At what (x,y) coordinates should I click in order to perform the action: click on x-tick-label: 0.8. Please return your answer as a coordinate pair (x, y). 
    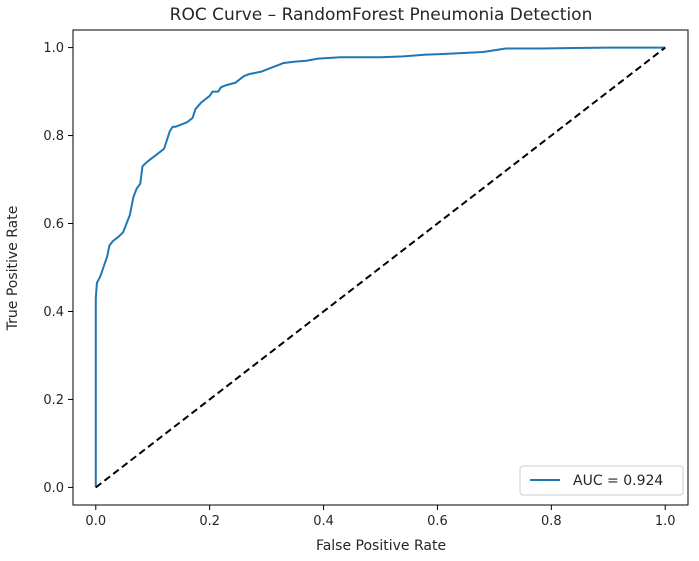
    Looking at the image, I should click on (551, 521).